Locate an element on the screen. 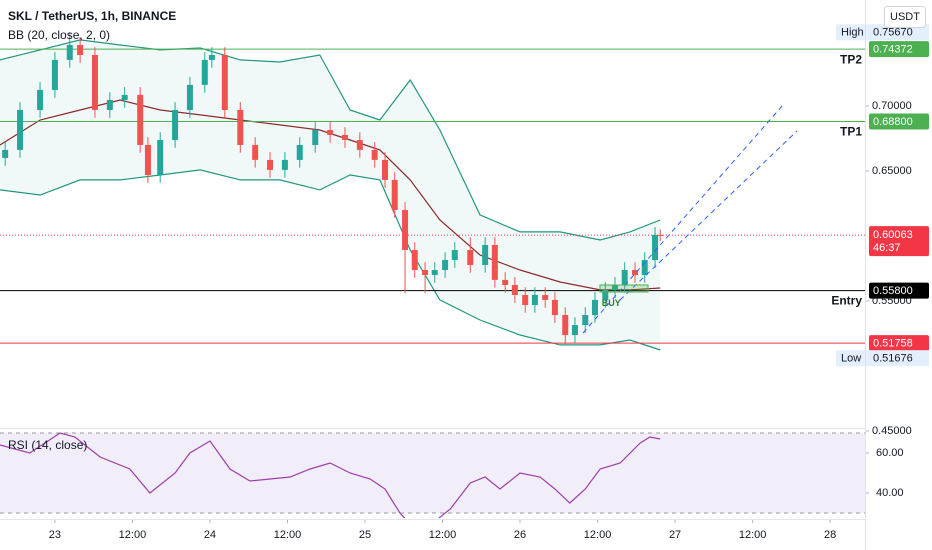 The image size is (932, 550). y-tick-label: 0.45000 is located at coordinates (892, 431).